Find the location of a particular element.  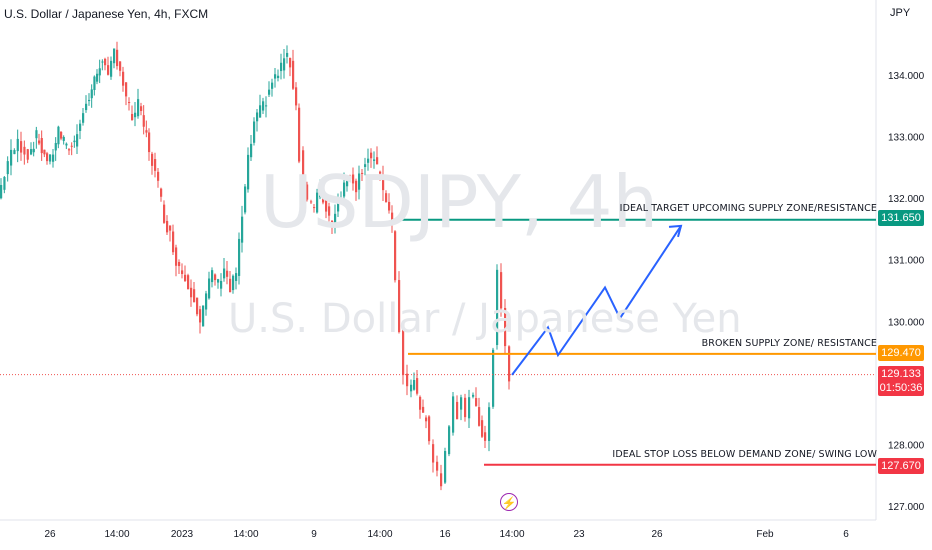

current-price-value: 129.133 is located at coordinates (901, 374).